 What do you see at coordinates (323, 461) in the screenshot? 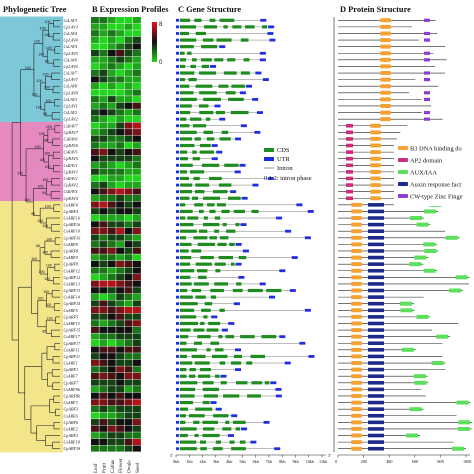
I see `gene-axis-tick-label: 11kb` at bounding box center [323, 461].